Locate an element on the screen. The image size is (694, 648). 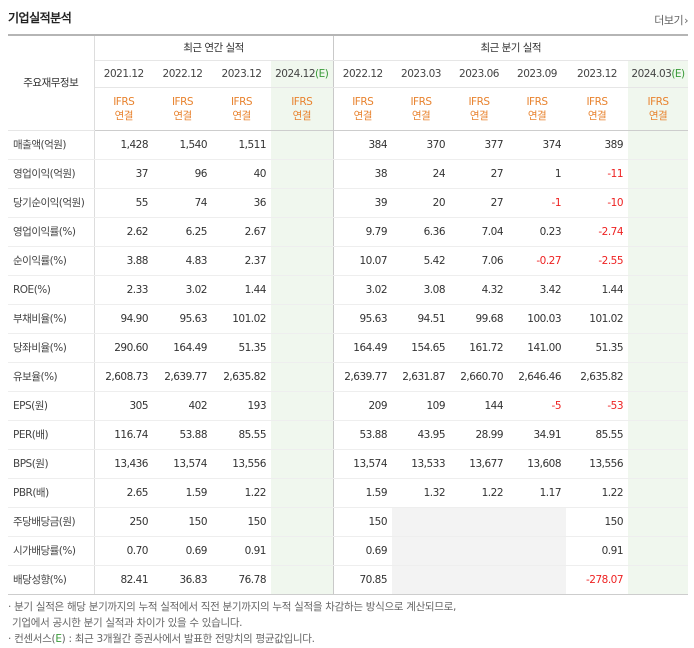
table-cell: 43.95 is located at coordinates (421, 435).